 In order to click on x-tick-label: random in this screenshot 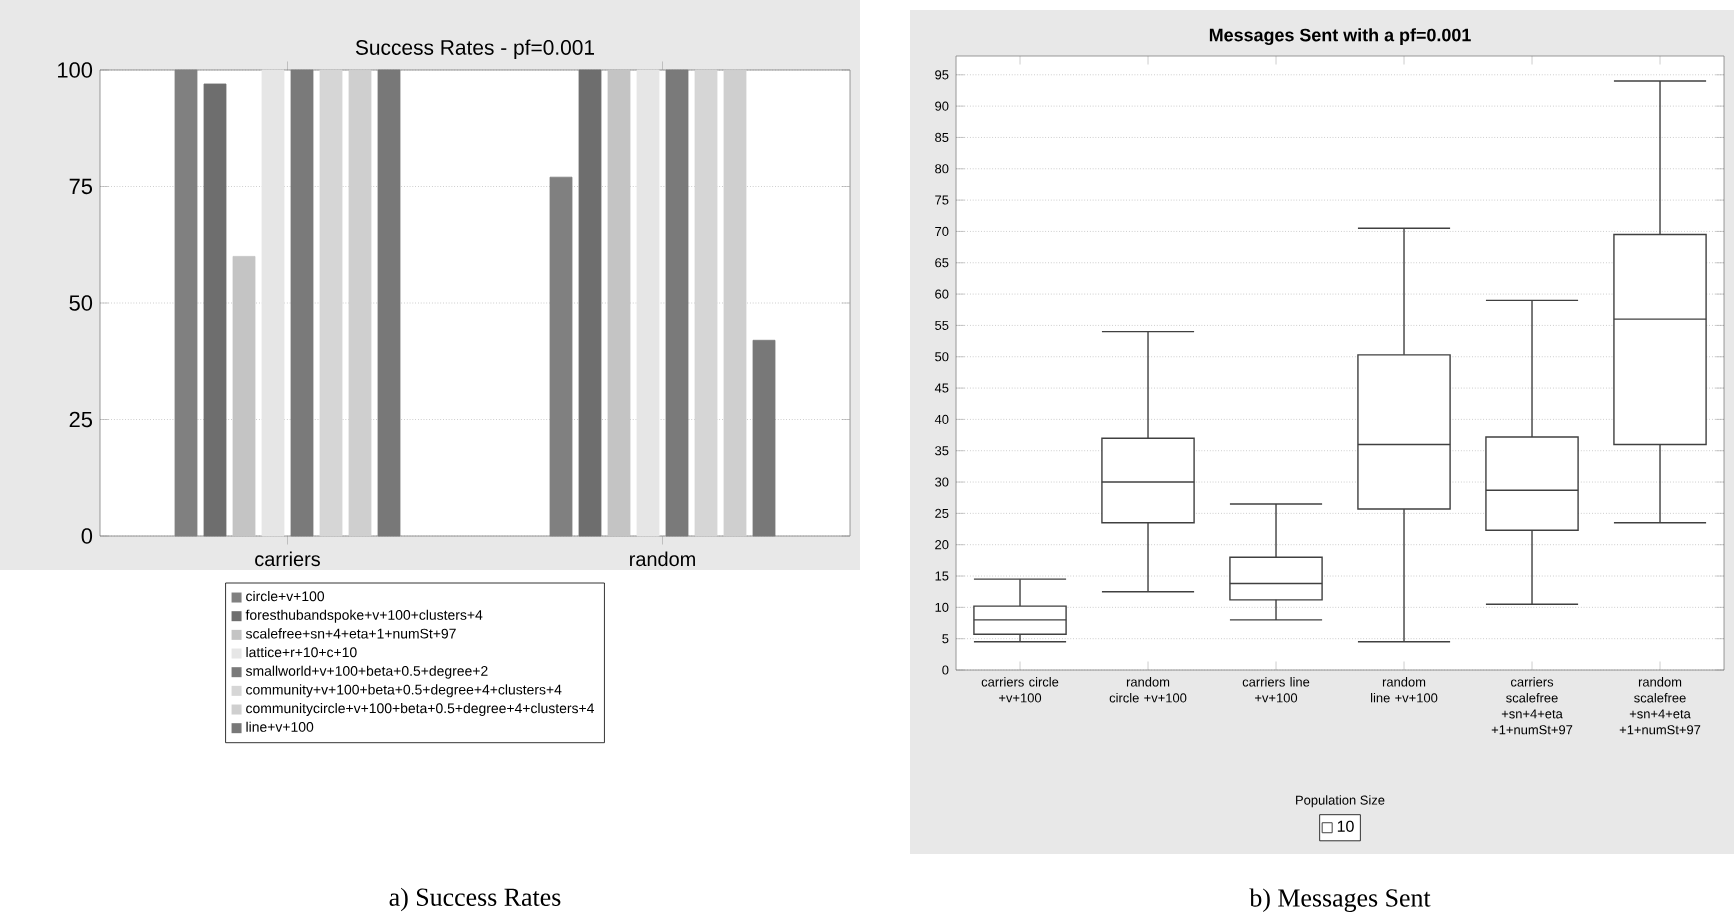, I will do `click(662, 559)`.